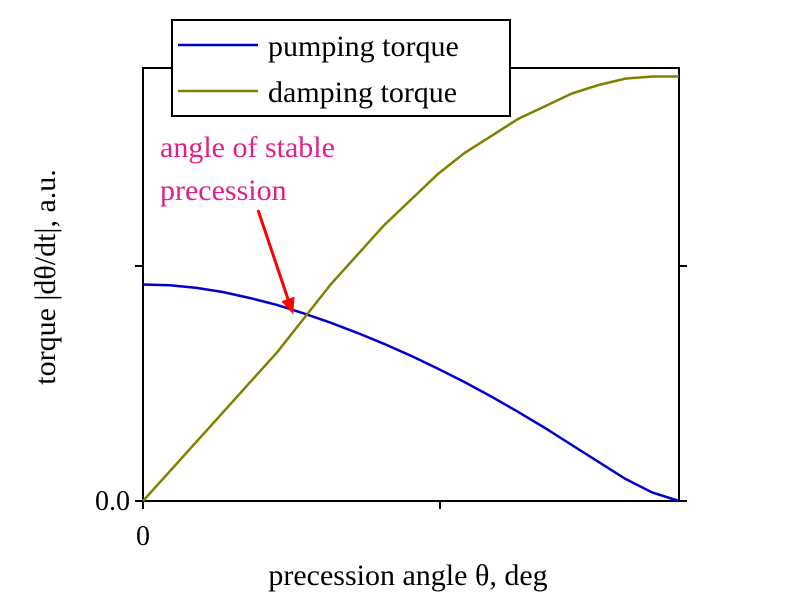  Describe the element at coordinates (223, 190) in the screenshot. I see `annotation-label-line-2: precession` at that location.